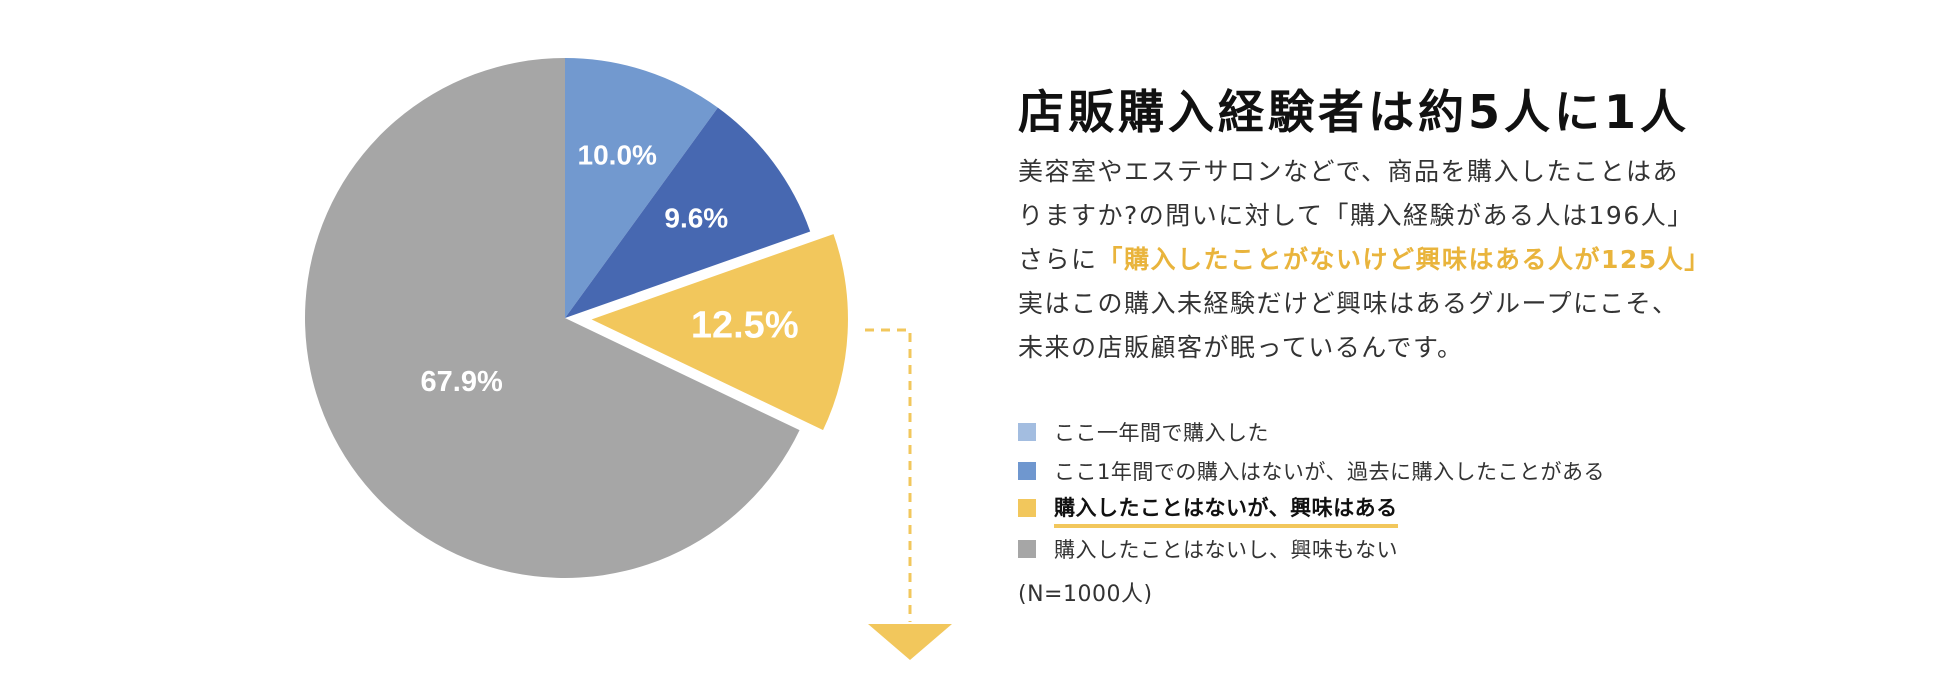 The width and height of the screenshot is (1950, 691). Describe the element at coordinates (1404, 259) in the screenshot. I see `highlighted-phrase: 「購入したことがないけど興味はある人が125人」` at that location.